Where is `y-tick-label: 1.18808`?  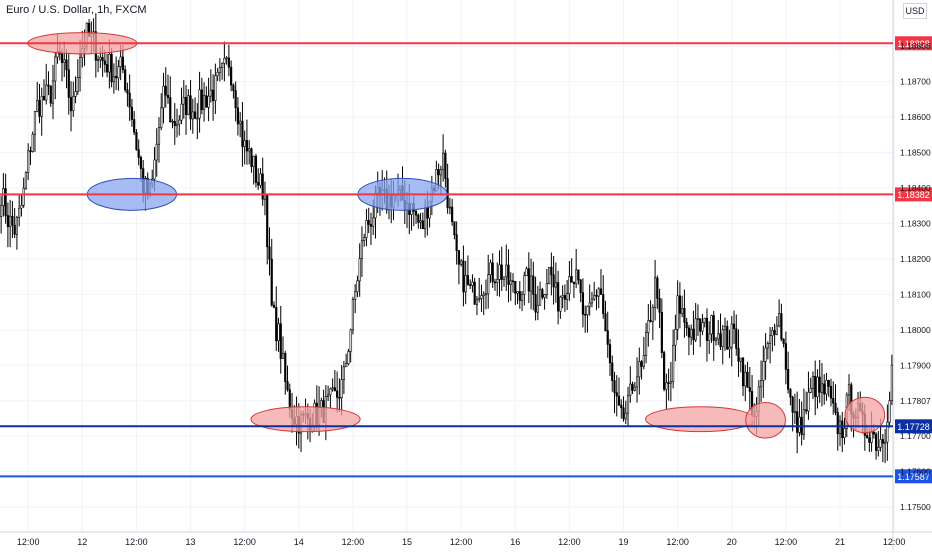 y-tick-label: 1.18808 is located at coordinates (915, 46).